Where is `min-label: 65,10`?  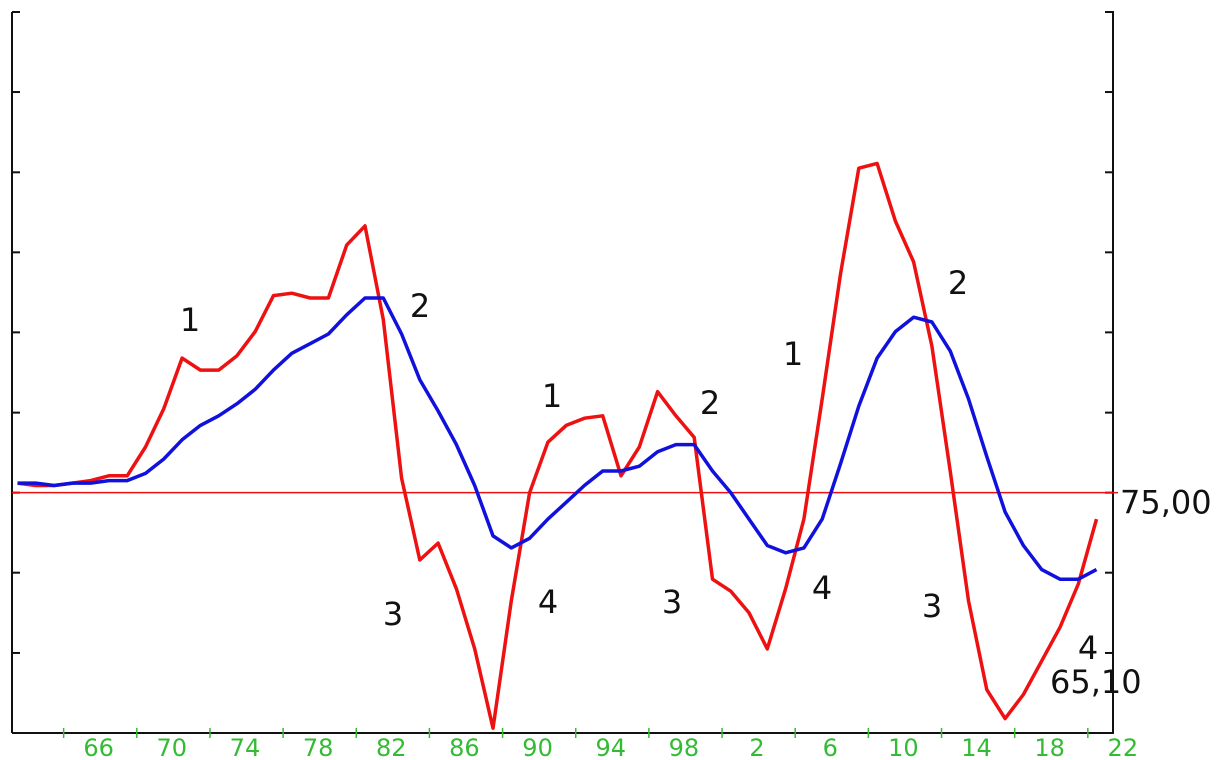 min-label: 65,10 is located at coordinates (1096, 682).